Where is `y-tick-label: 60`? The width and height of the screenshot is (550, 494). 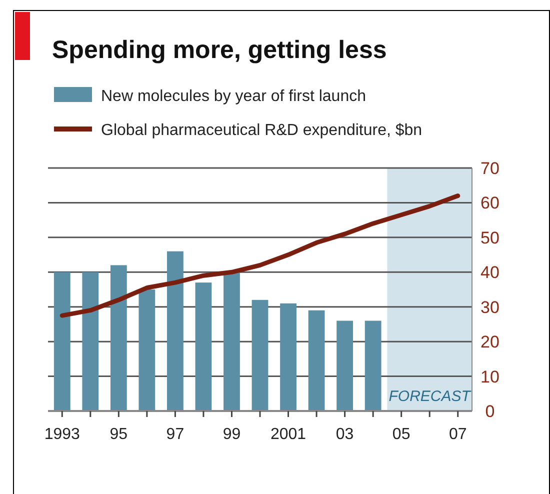 y-tick-label: 60 is located at coordinates (490, 203).